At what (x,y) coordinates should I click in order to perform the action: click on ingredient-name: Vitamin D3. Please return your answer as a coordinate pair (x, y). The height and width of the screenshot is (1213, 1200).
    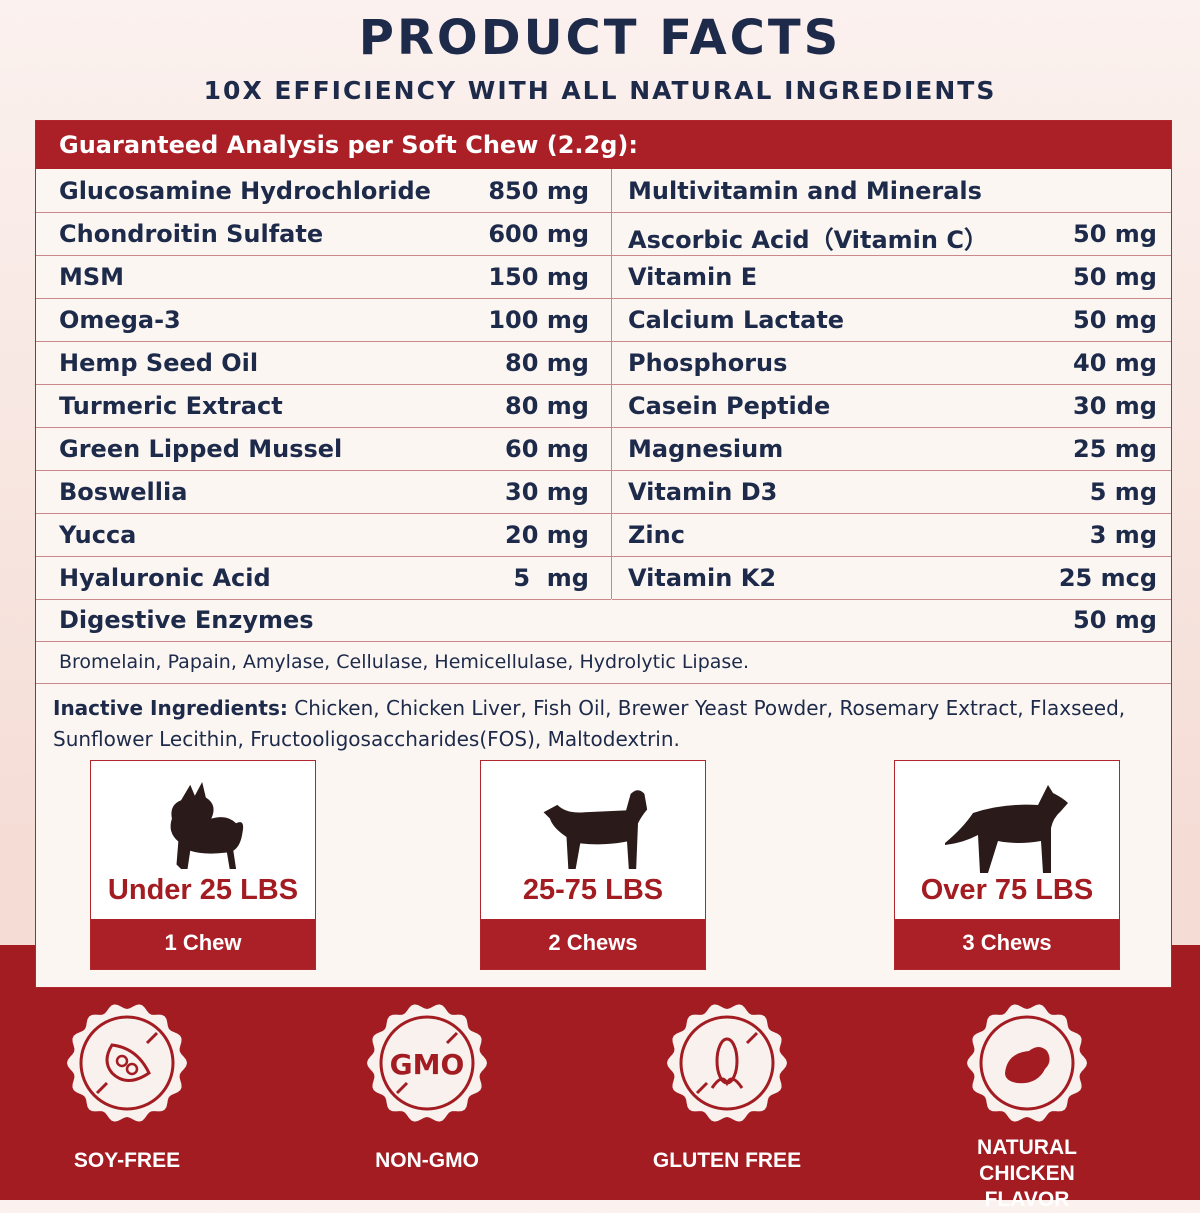
    Looking at the image, I should click on (703, 492).